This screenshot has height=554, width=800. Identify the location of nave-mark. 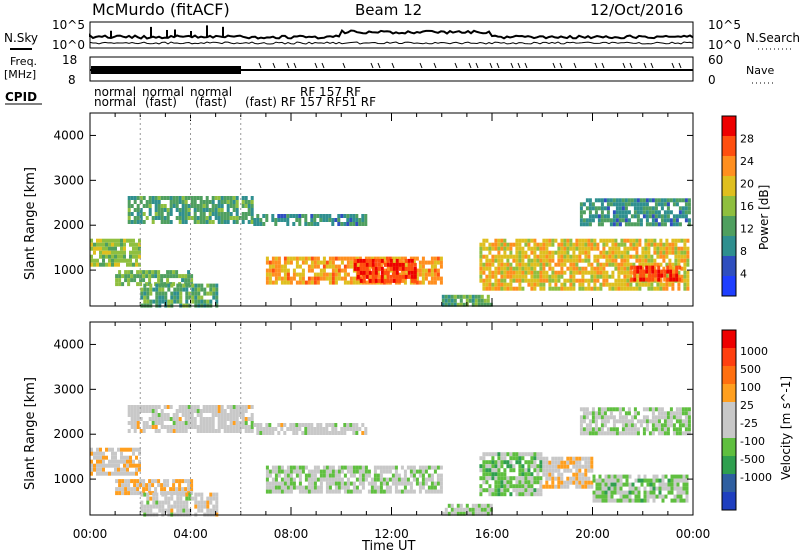
(456, 65).